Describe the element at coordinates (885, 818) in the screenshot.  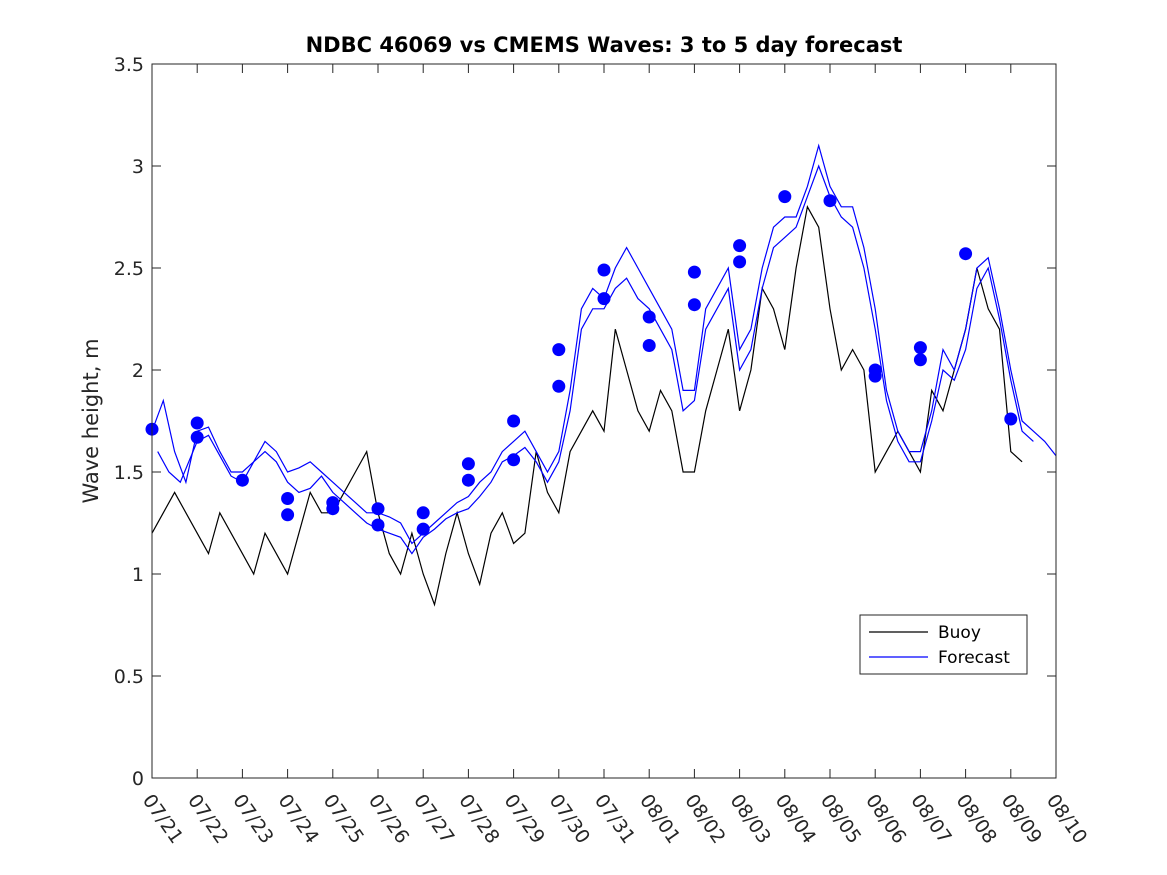
I see `x-tick-label: 08/06` at that location.